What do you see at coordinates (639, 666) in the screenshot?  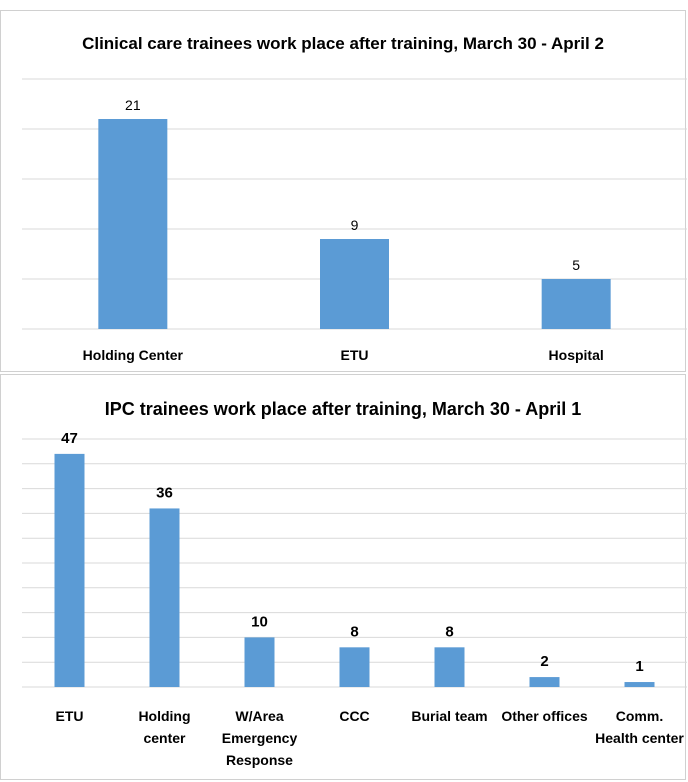 I see `data-label: 1` at bounding box center [639, 666].